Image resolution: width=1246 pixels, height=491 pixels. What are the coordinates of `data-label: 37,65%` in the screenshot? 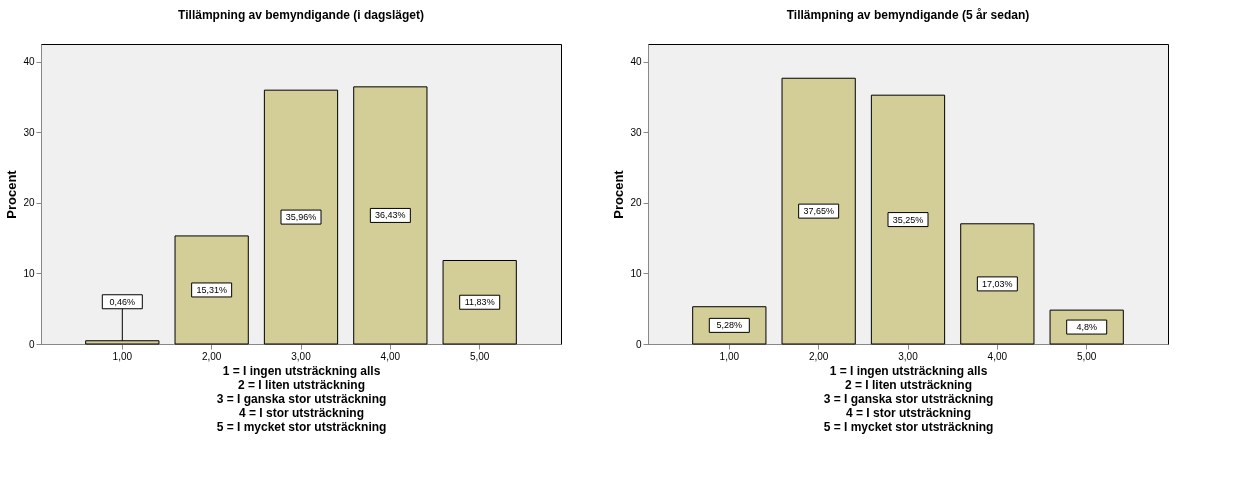 It's located at (818, 211).